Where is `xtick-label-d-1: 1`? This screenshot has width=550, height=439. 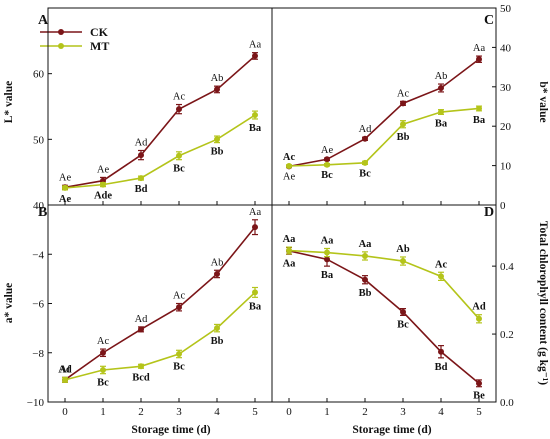
xtick-label-d-1: 1 is located at coordinates (327, 412).